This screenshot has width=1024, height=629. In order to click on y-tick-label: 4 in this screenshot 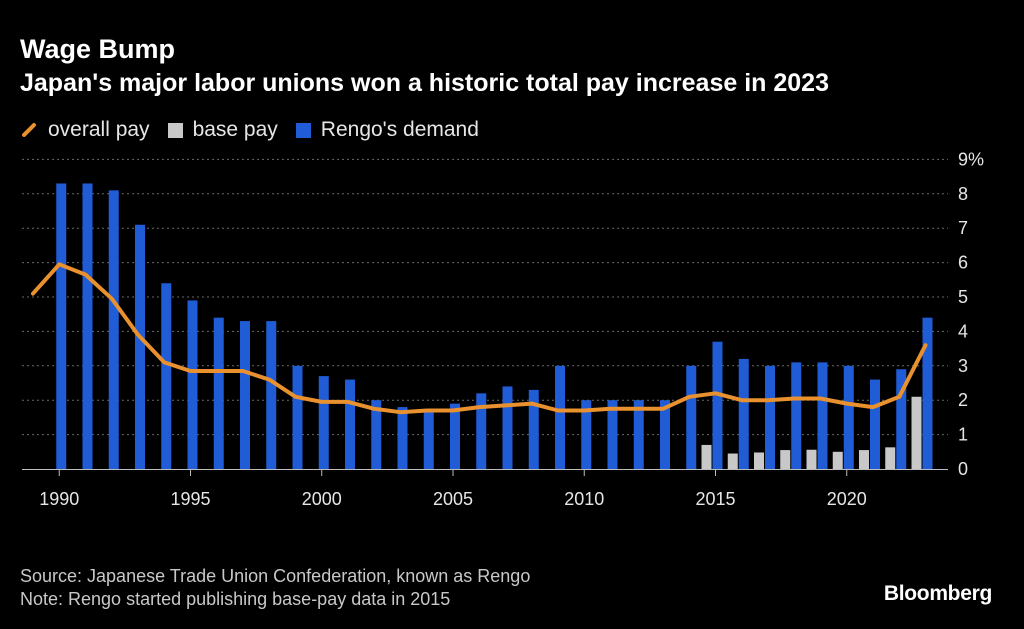, I will do `click(963, 331)`.